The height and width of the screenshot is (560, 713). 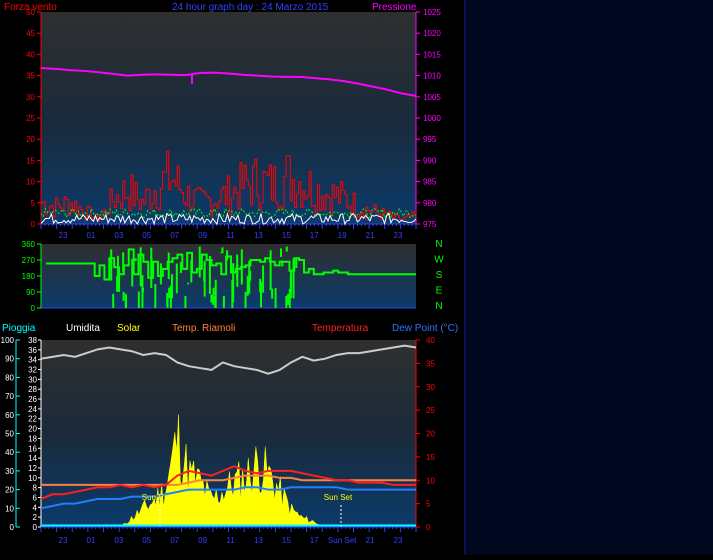 What do you see at coordinates (33, 203) in the screenshot?
I see `wind-tick-label: 5` at bounding box center [33, 203].